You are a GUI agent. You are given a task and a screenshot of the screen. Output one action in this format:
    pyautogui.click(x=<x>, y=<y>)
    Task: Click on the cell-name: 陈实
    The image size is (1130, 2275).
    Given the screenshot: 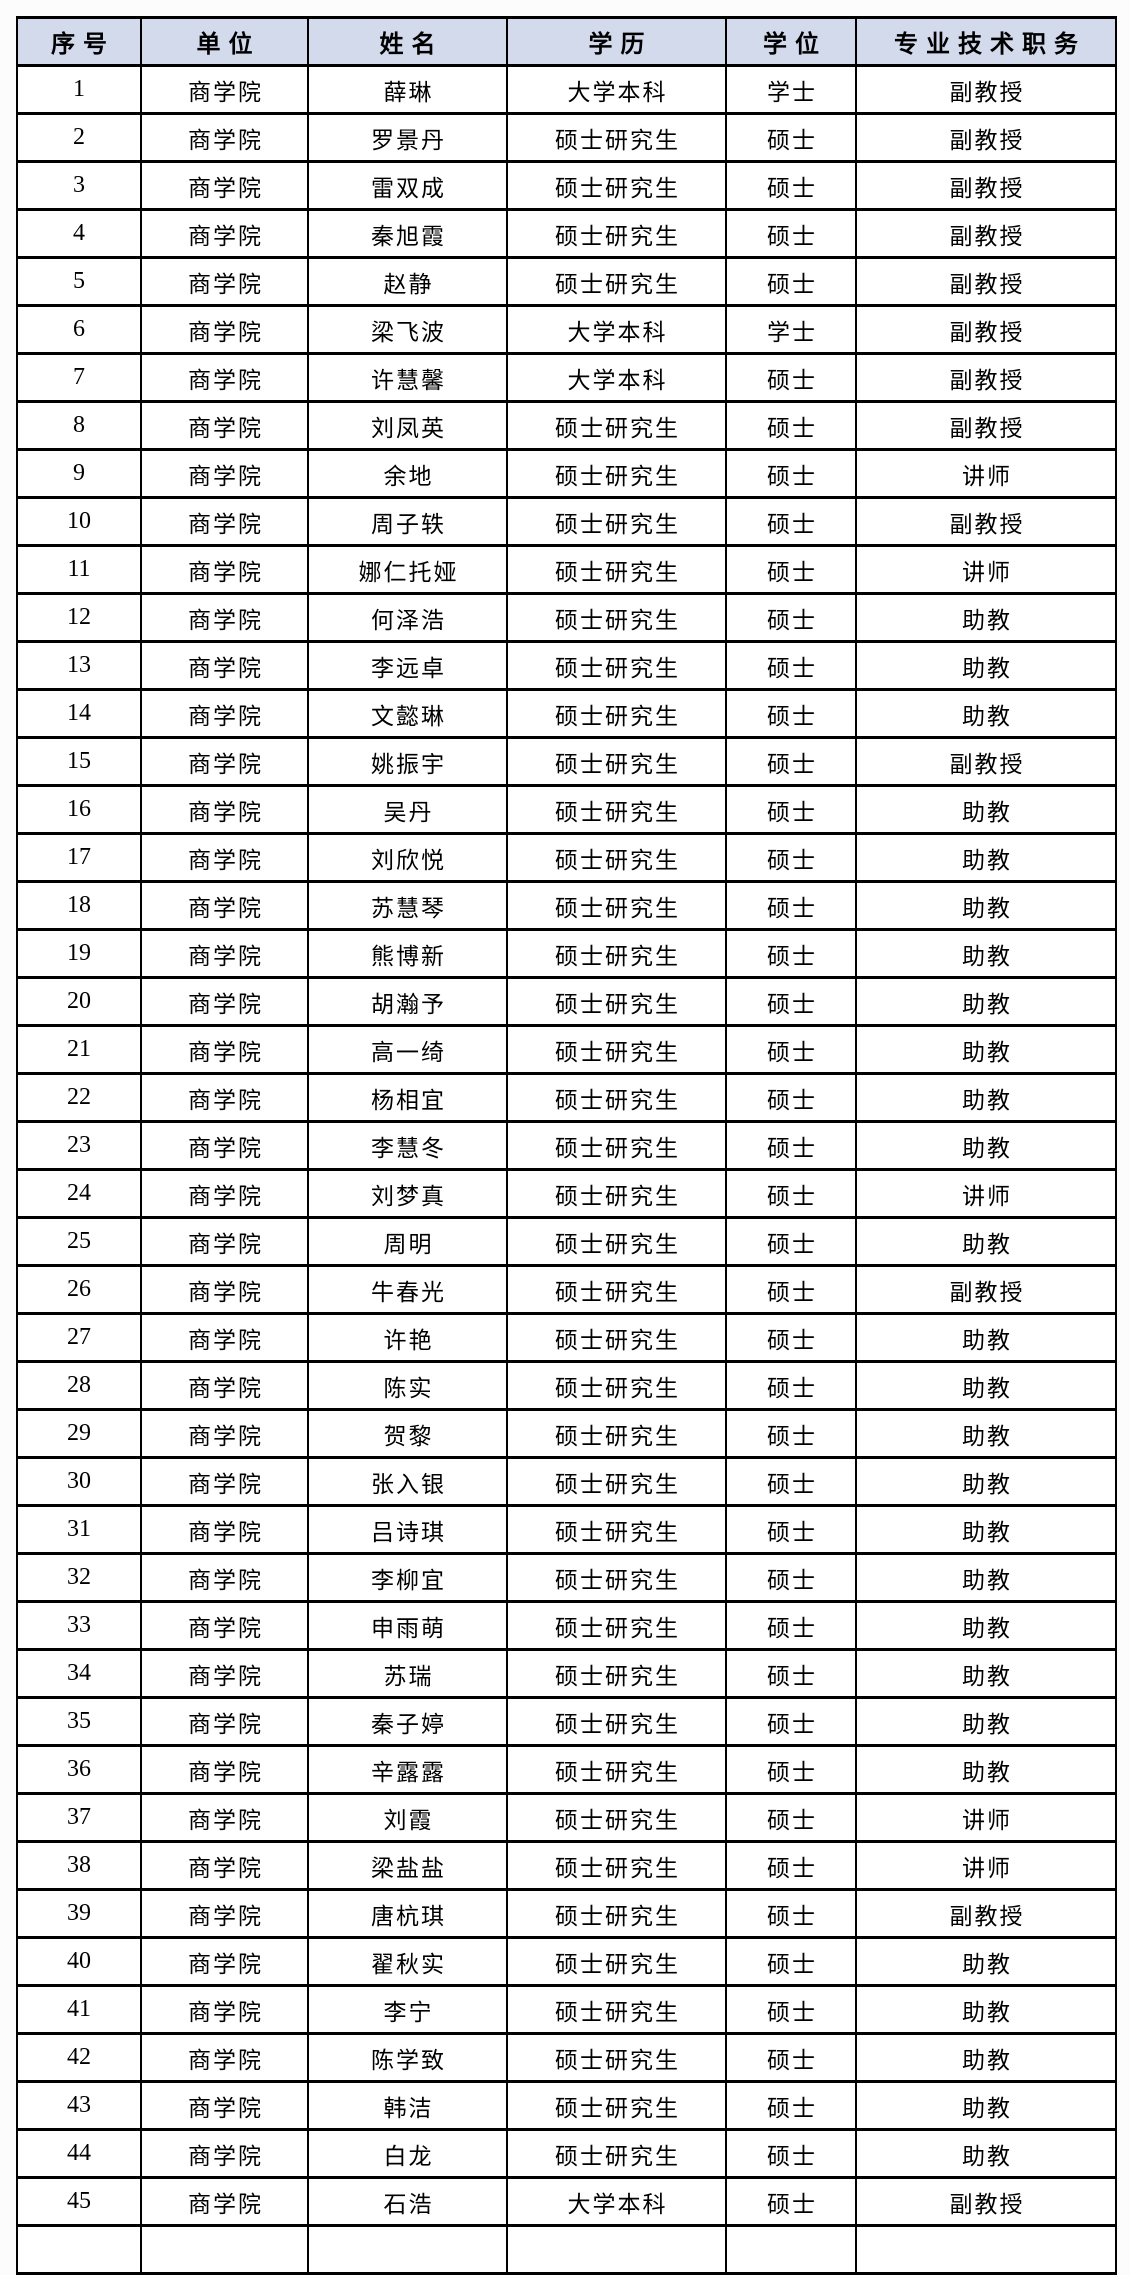 What is the action you would take?
    pyautogui.click(x=407, y=1385)
    